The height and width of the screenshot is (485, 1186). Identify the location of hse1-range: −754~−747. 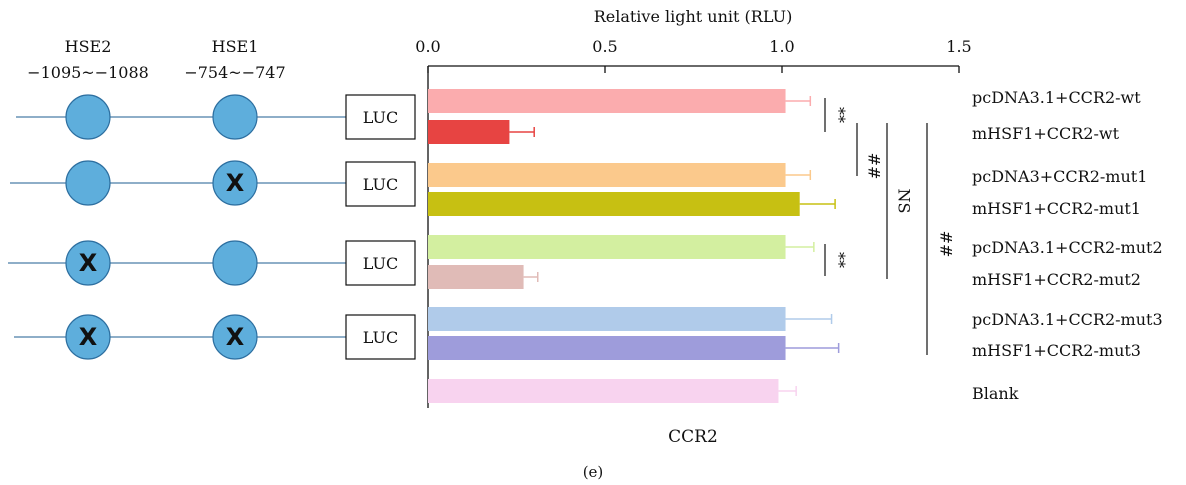
(234, 72).